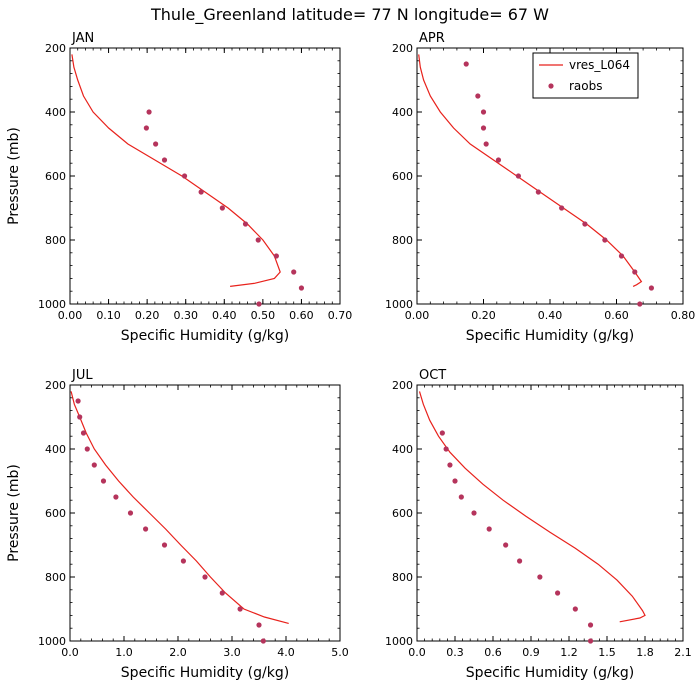 The height and width of the screenshot is (700, 700). What do you see at coordinates (82, 375) in the screenshot?
I see `panel-label-jul: JUL` at bounding box center [82, 375].